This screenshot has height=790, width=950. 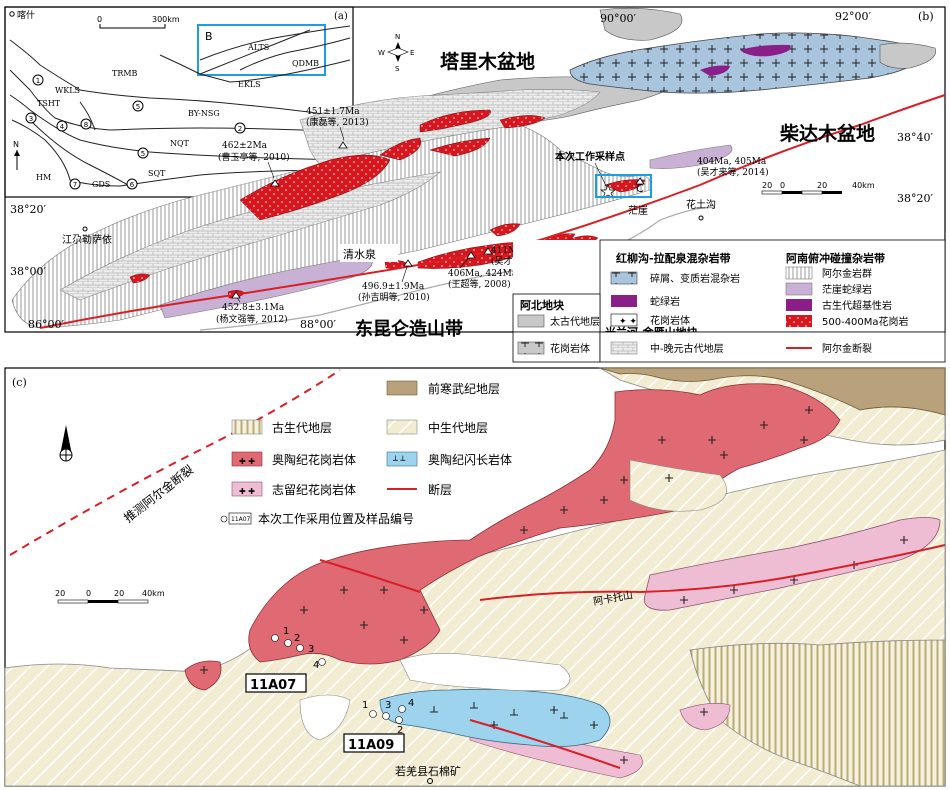 What do you see at coordinates (857, 305) in the screenshot?
I see `svg-text: 古生代超基性岩` at bounding box center [857, 305].